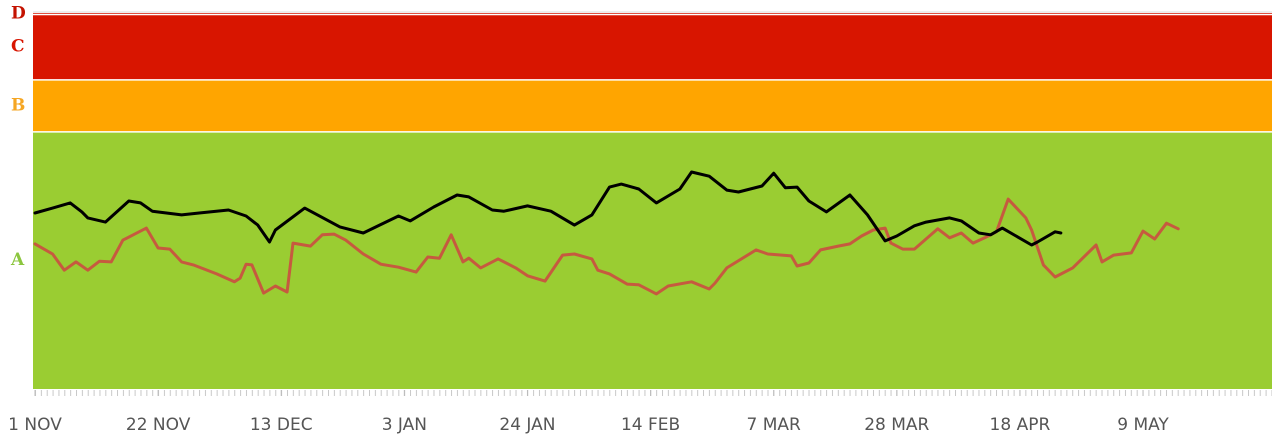  I want to click on x-tick-label: 24 JAN, so click(527, 425).